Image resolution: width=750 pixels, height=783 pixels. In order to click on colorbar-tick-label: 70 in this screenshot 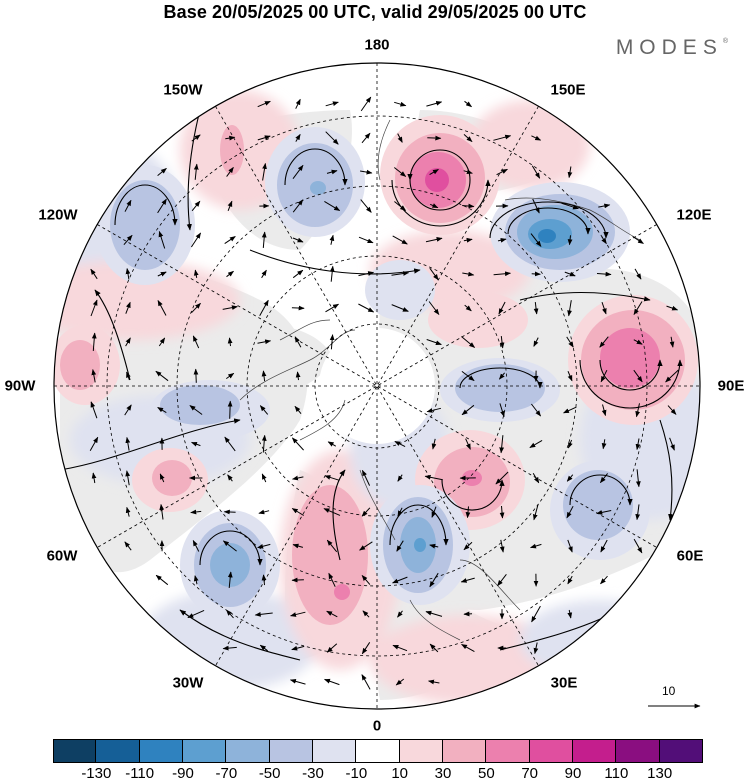, I will do `click(529, 773)`.